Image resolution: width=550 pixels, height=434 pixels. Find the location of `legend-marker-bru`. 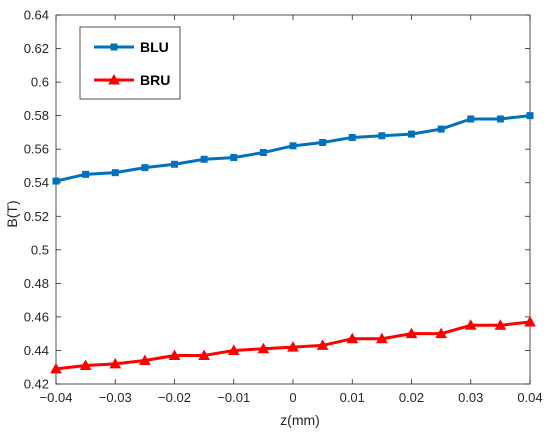

legend-marker-bru is located at coordinates (114, 79).